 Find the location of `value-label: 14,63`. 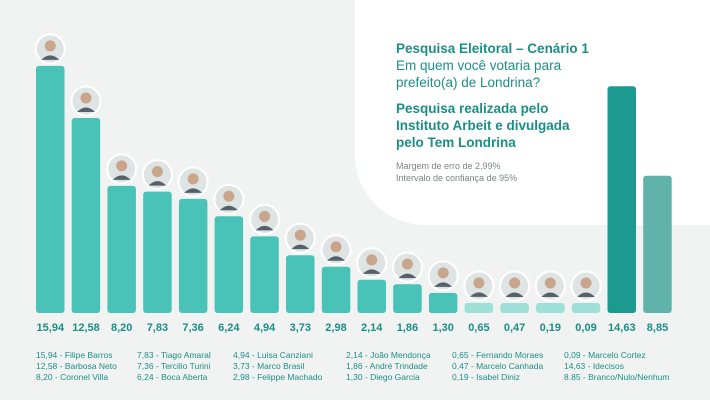

value-label: 14,63 is located at coordinates (622, 328).